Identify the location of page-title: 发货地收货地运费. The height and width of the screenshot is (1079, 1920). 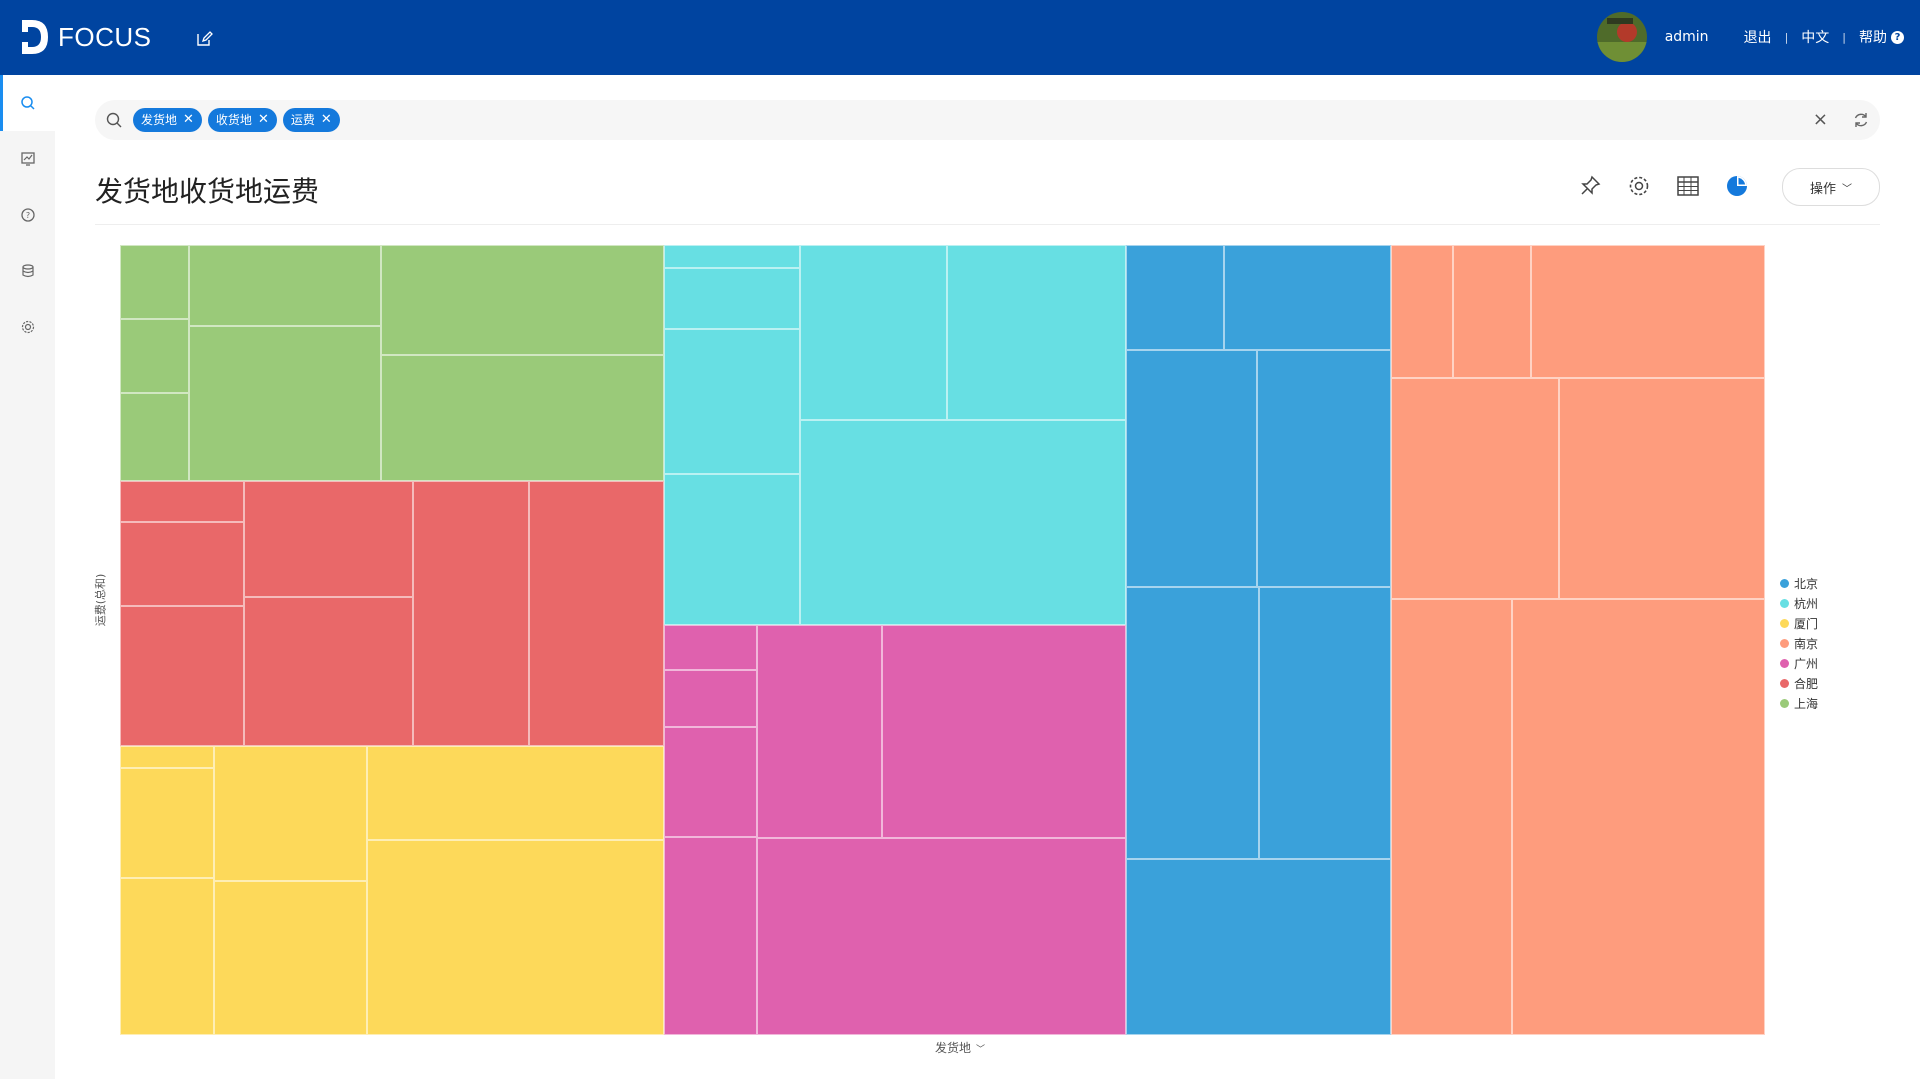
(207, 191).